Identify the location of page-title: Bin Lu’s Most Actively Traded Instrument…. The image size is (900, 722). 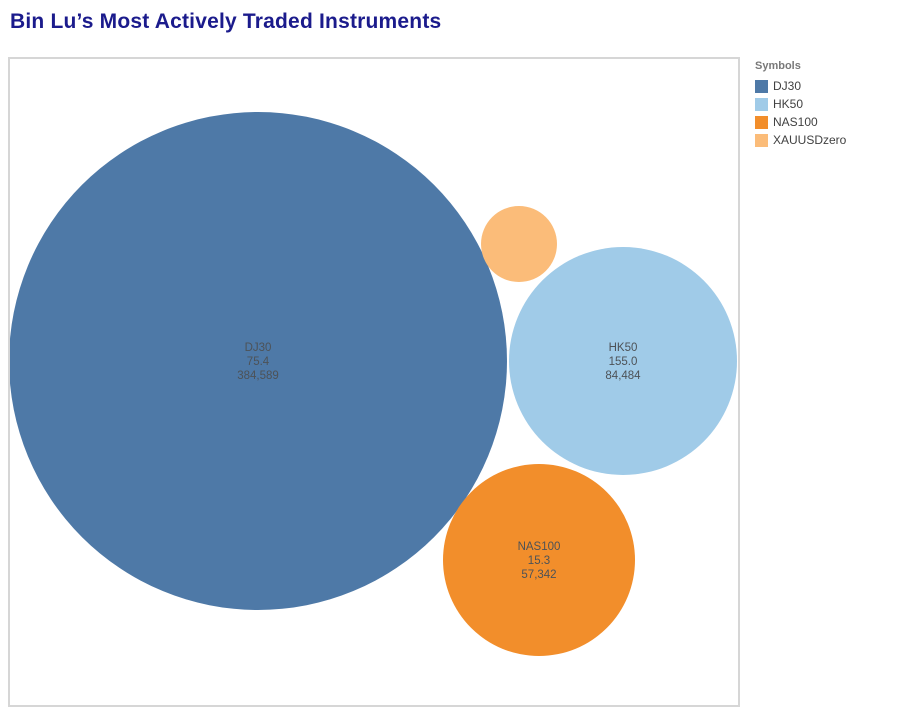
(226, 21).